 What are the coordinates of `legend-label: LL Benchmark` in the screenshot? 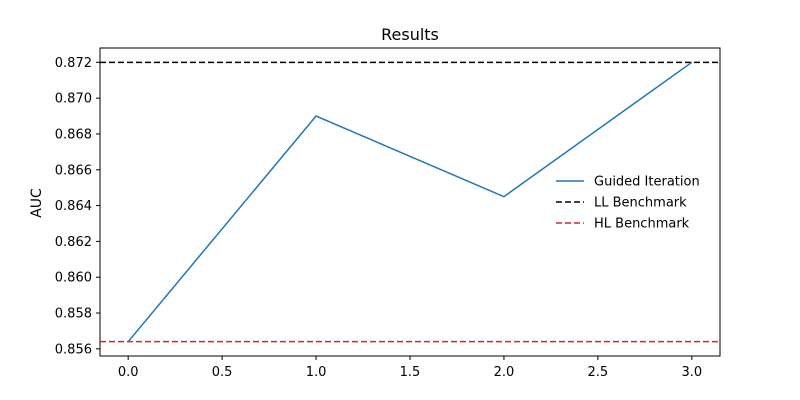 It's located at (640, 203).